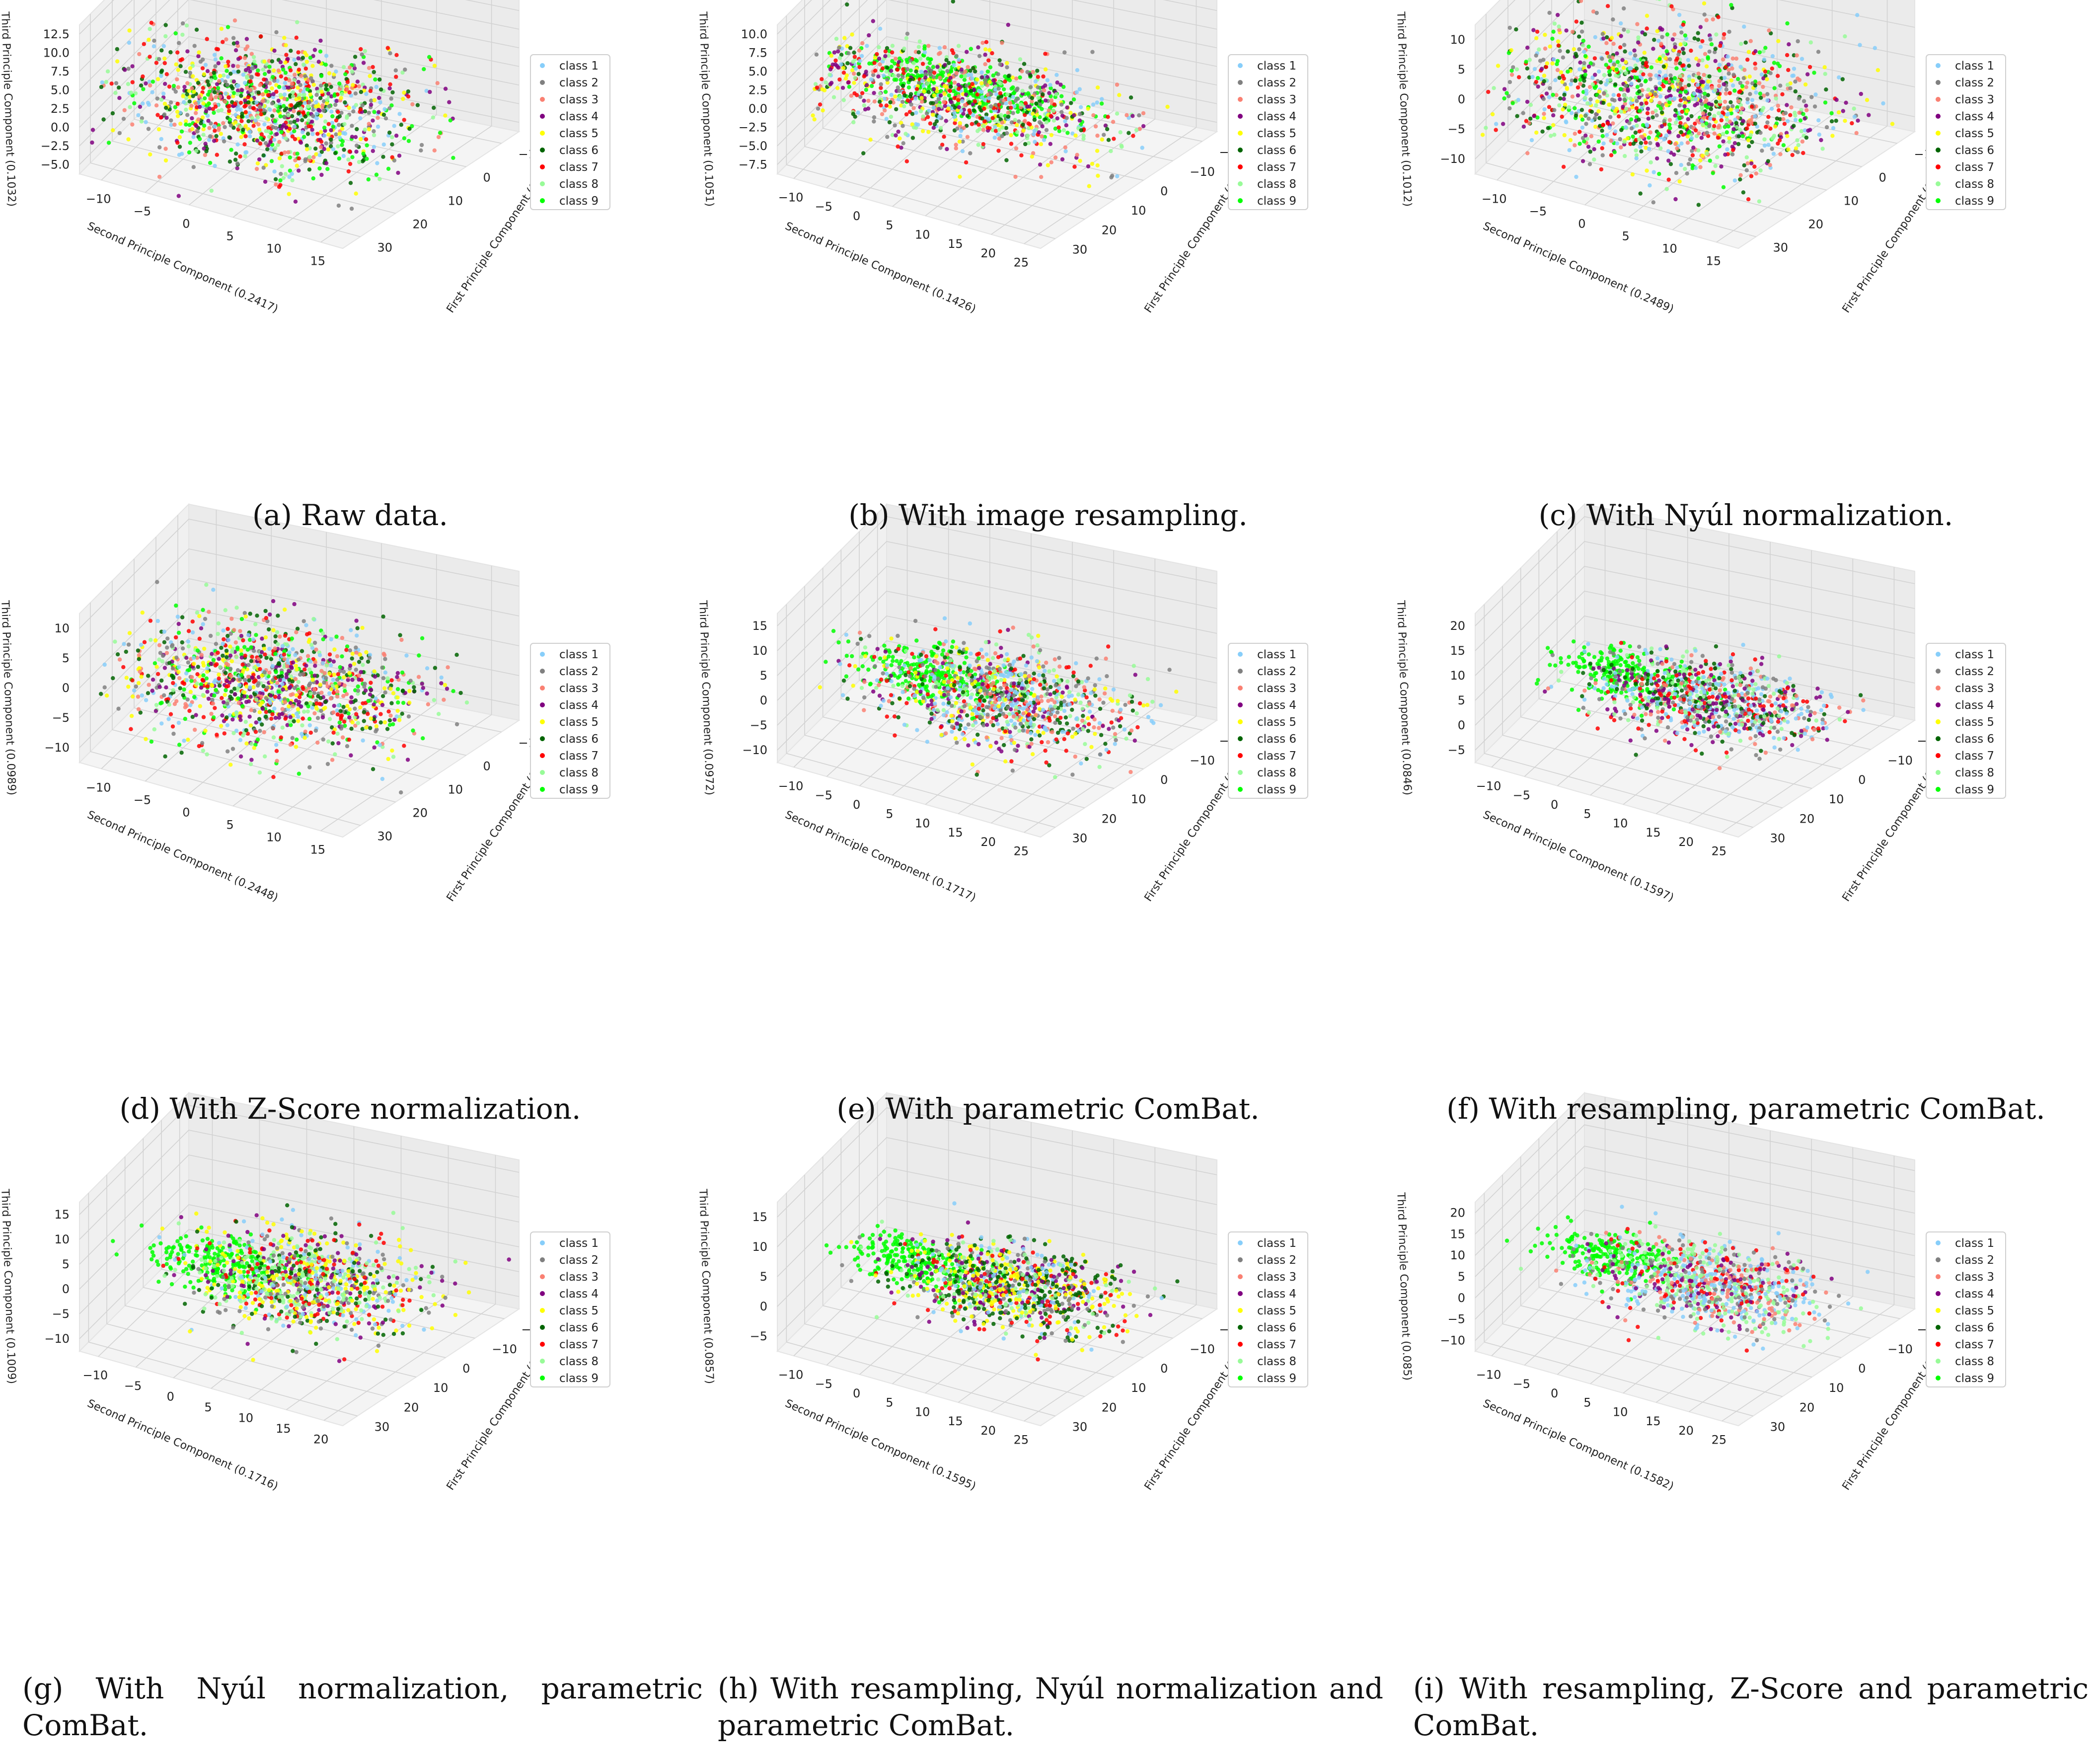 This screenshot has width=2100, height=1764. What do you see at coordinates (299, 45) in the screenshot?
I see `wall-gridline` at bounding box center [299, 45].